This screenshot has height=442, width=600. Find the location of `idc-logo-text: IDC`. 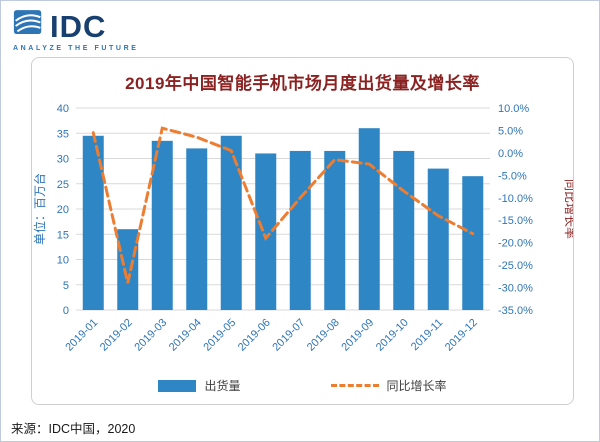

idc-logo-text: IDC is located at coordinates (78, 27).